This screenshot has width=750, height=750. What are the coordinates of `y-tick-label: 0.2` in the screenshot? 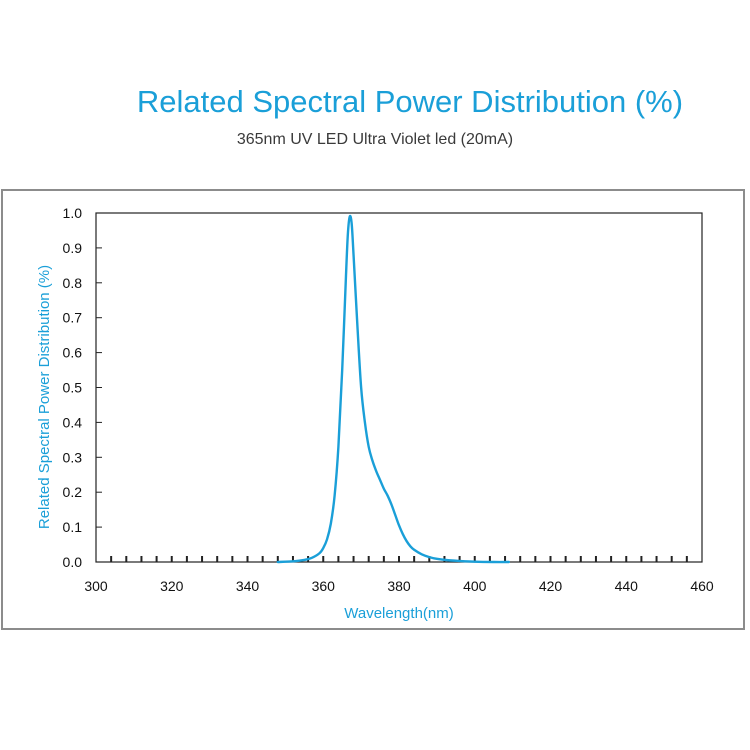 It's located at (73, 492).